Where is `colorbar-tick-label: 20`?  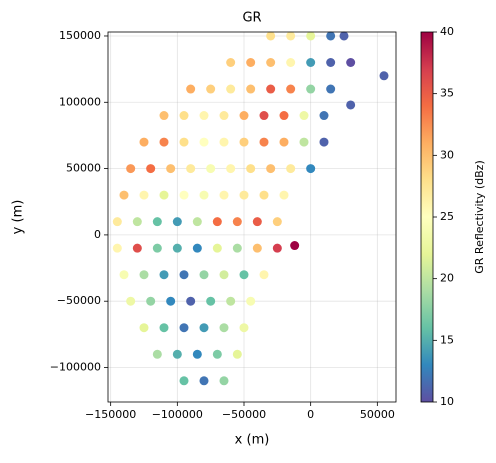 colorbar-tick-label: 20 is located at coordinates (447, 278).